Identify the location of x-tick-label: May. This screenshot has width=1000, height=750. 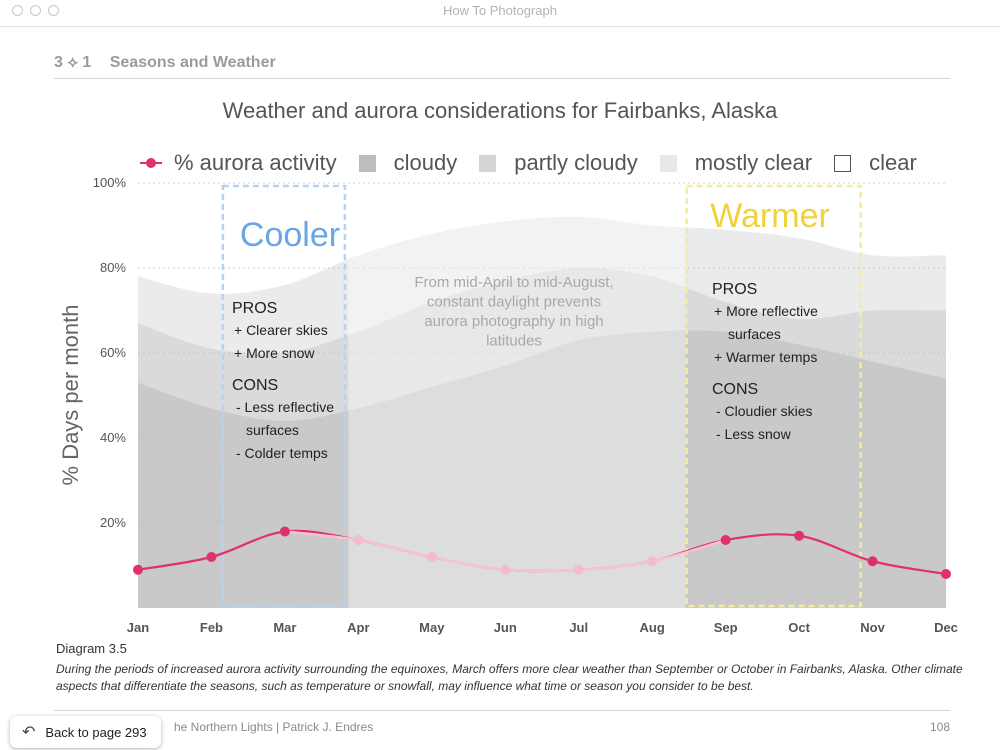
(432, 627).